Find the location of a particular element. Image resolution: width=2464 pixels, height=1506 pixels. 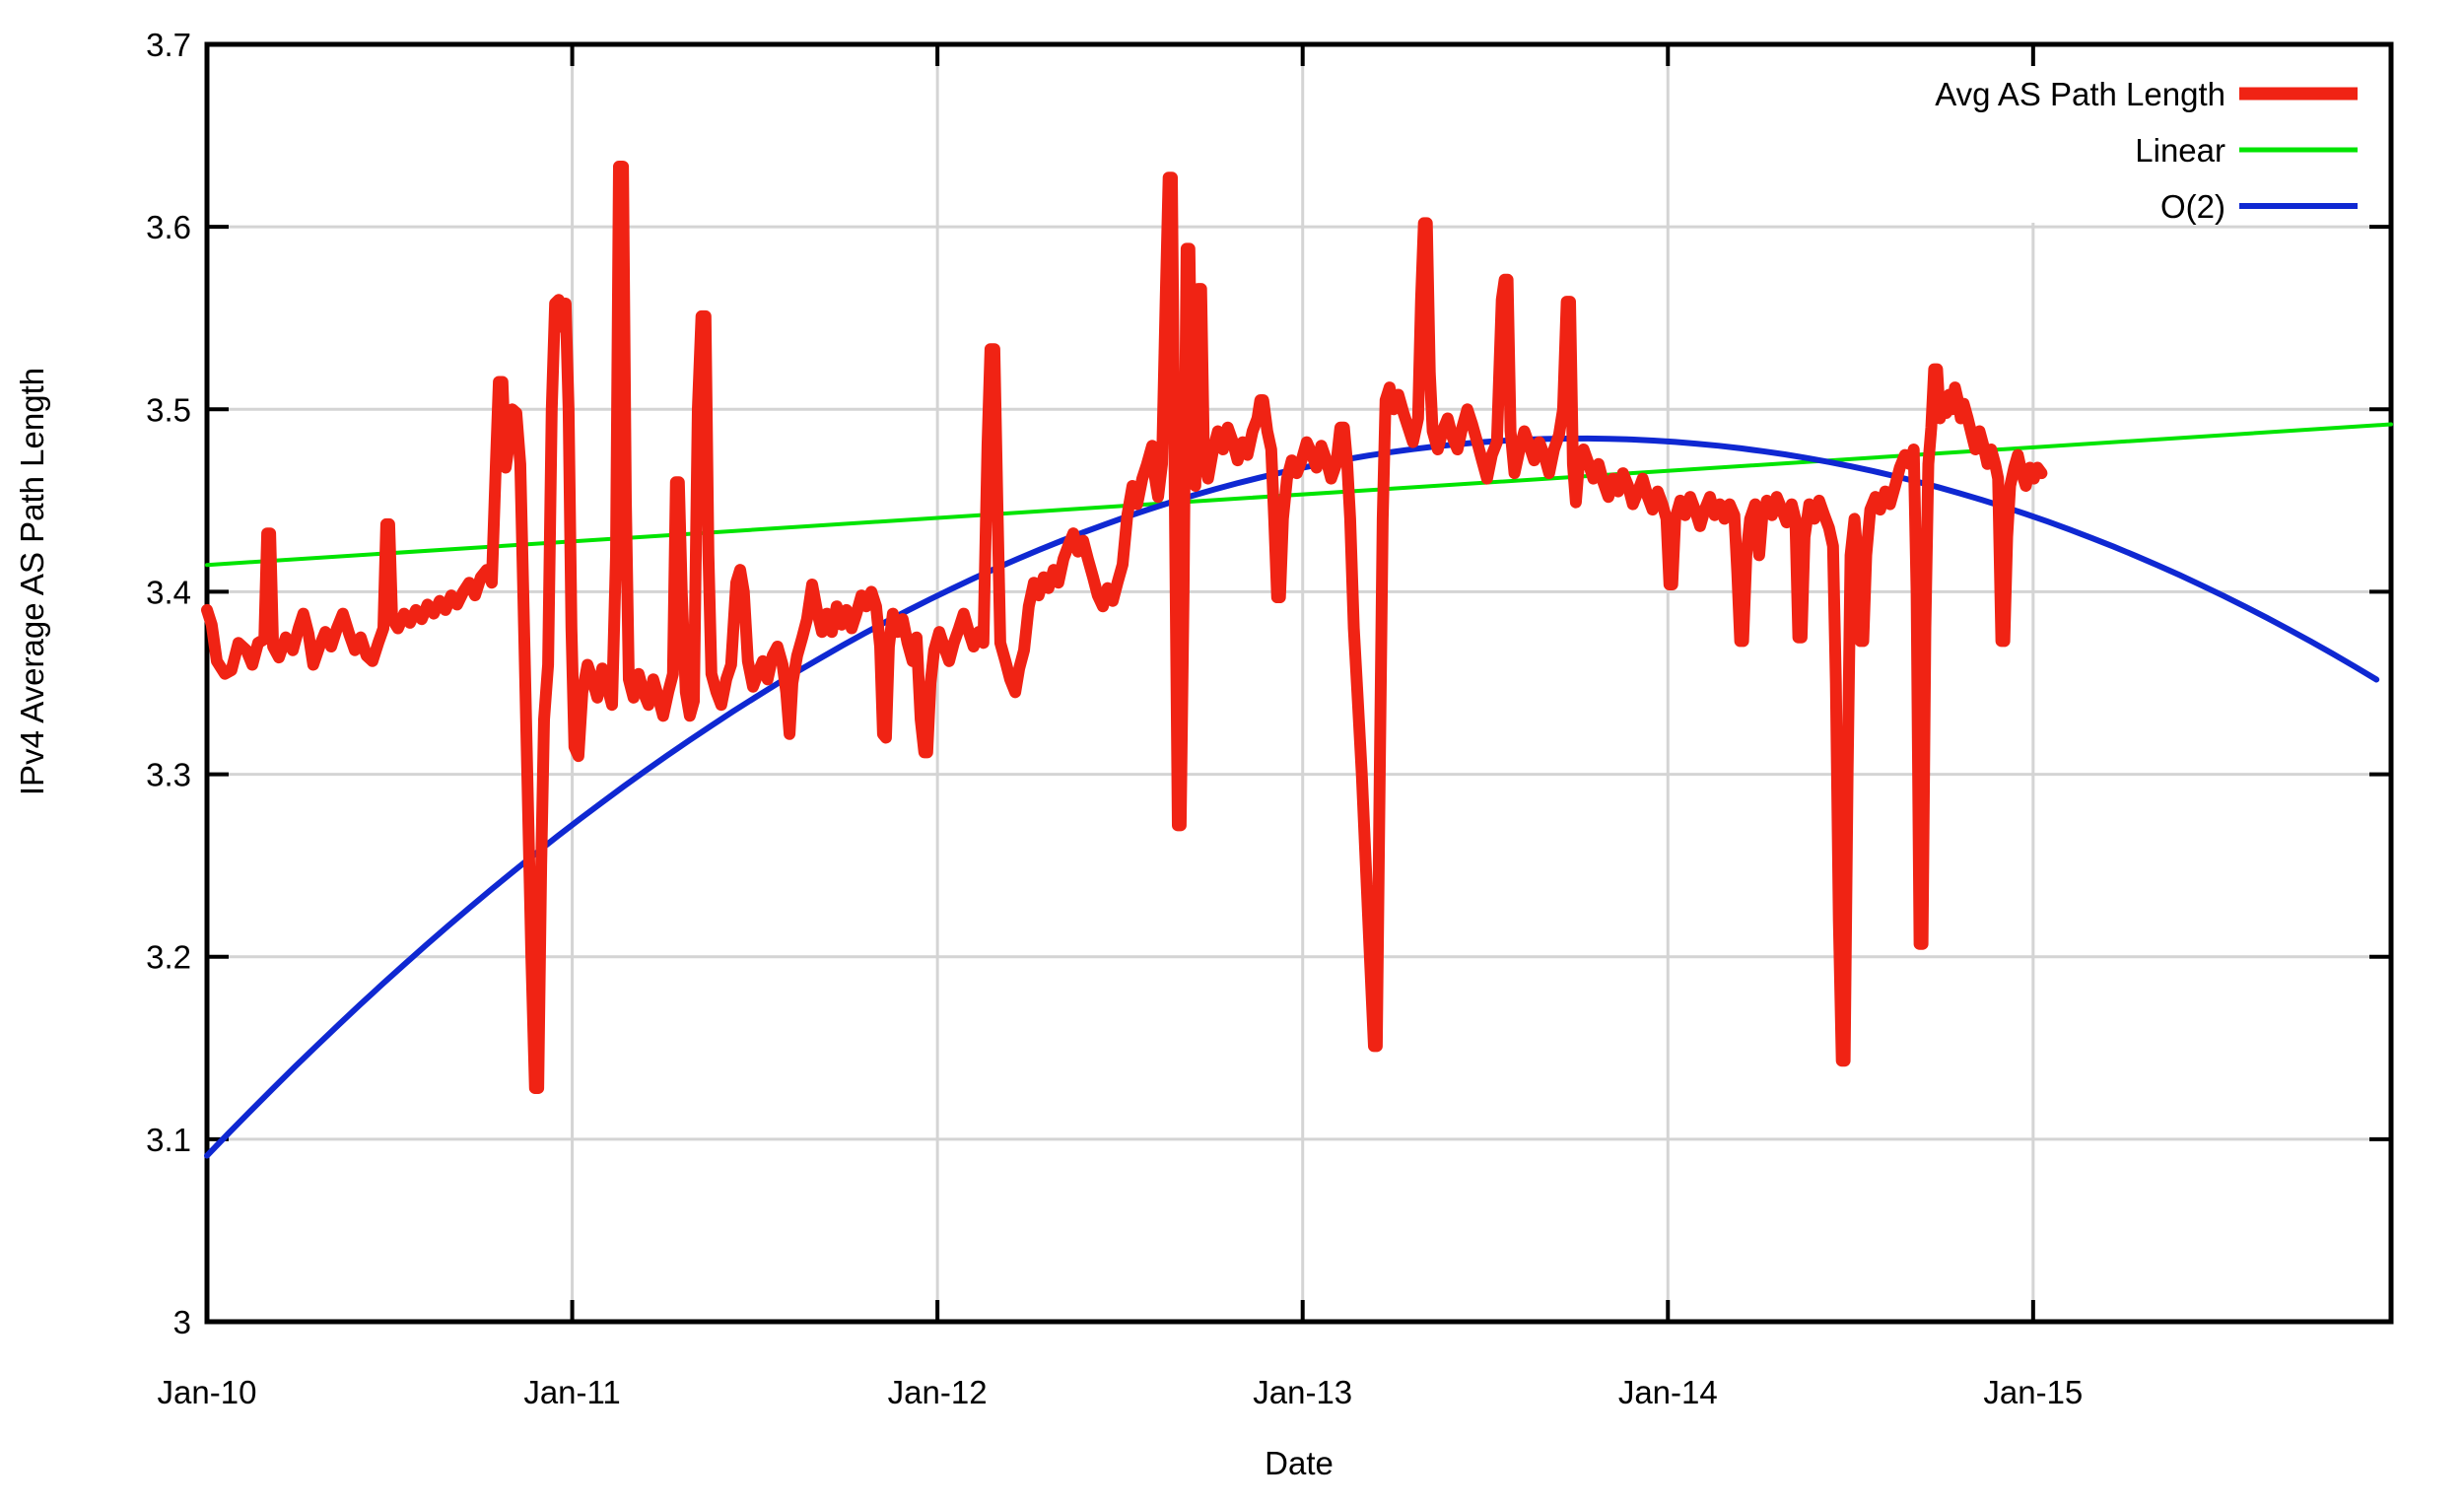

svg-text: 3.7 is located at coordinates (168, 45).